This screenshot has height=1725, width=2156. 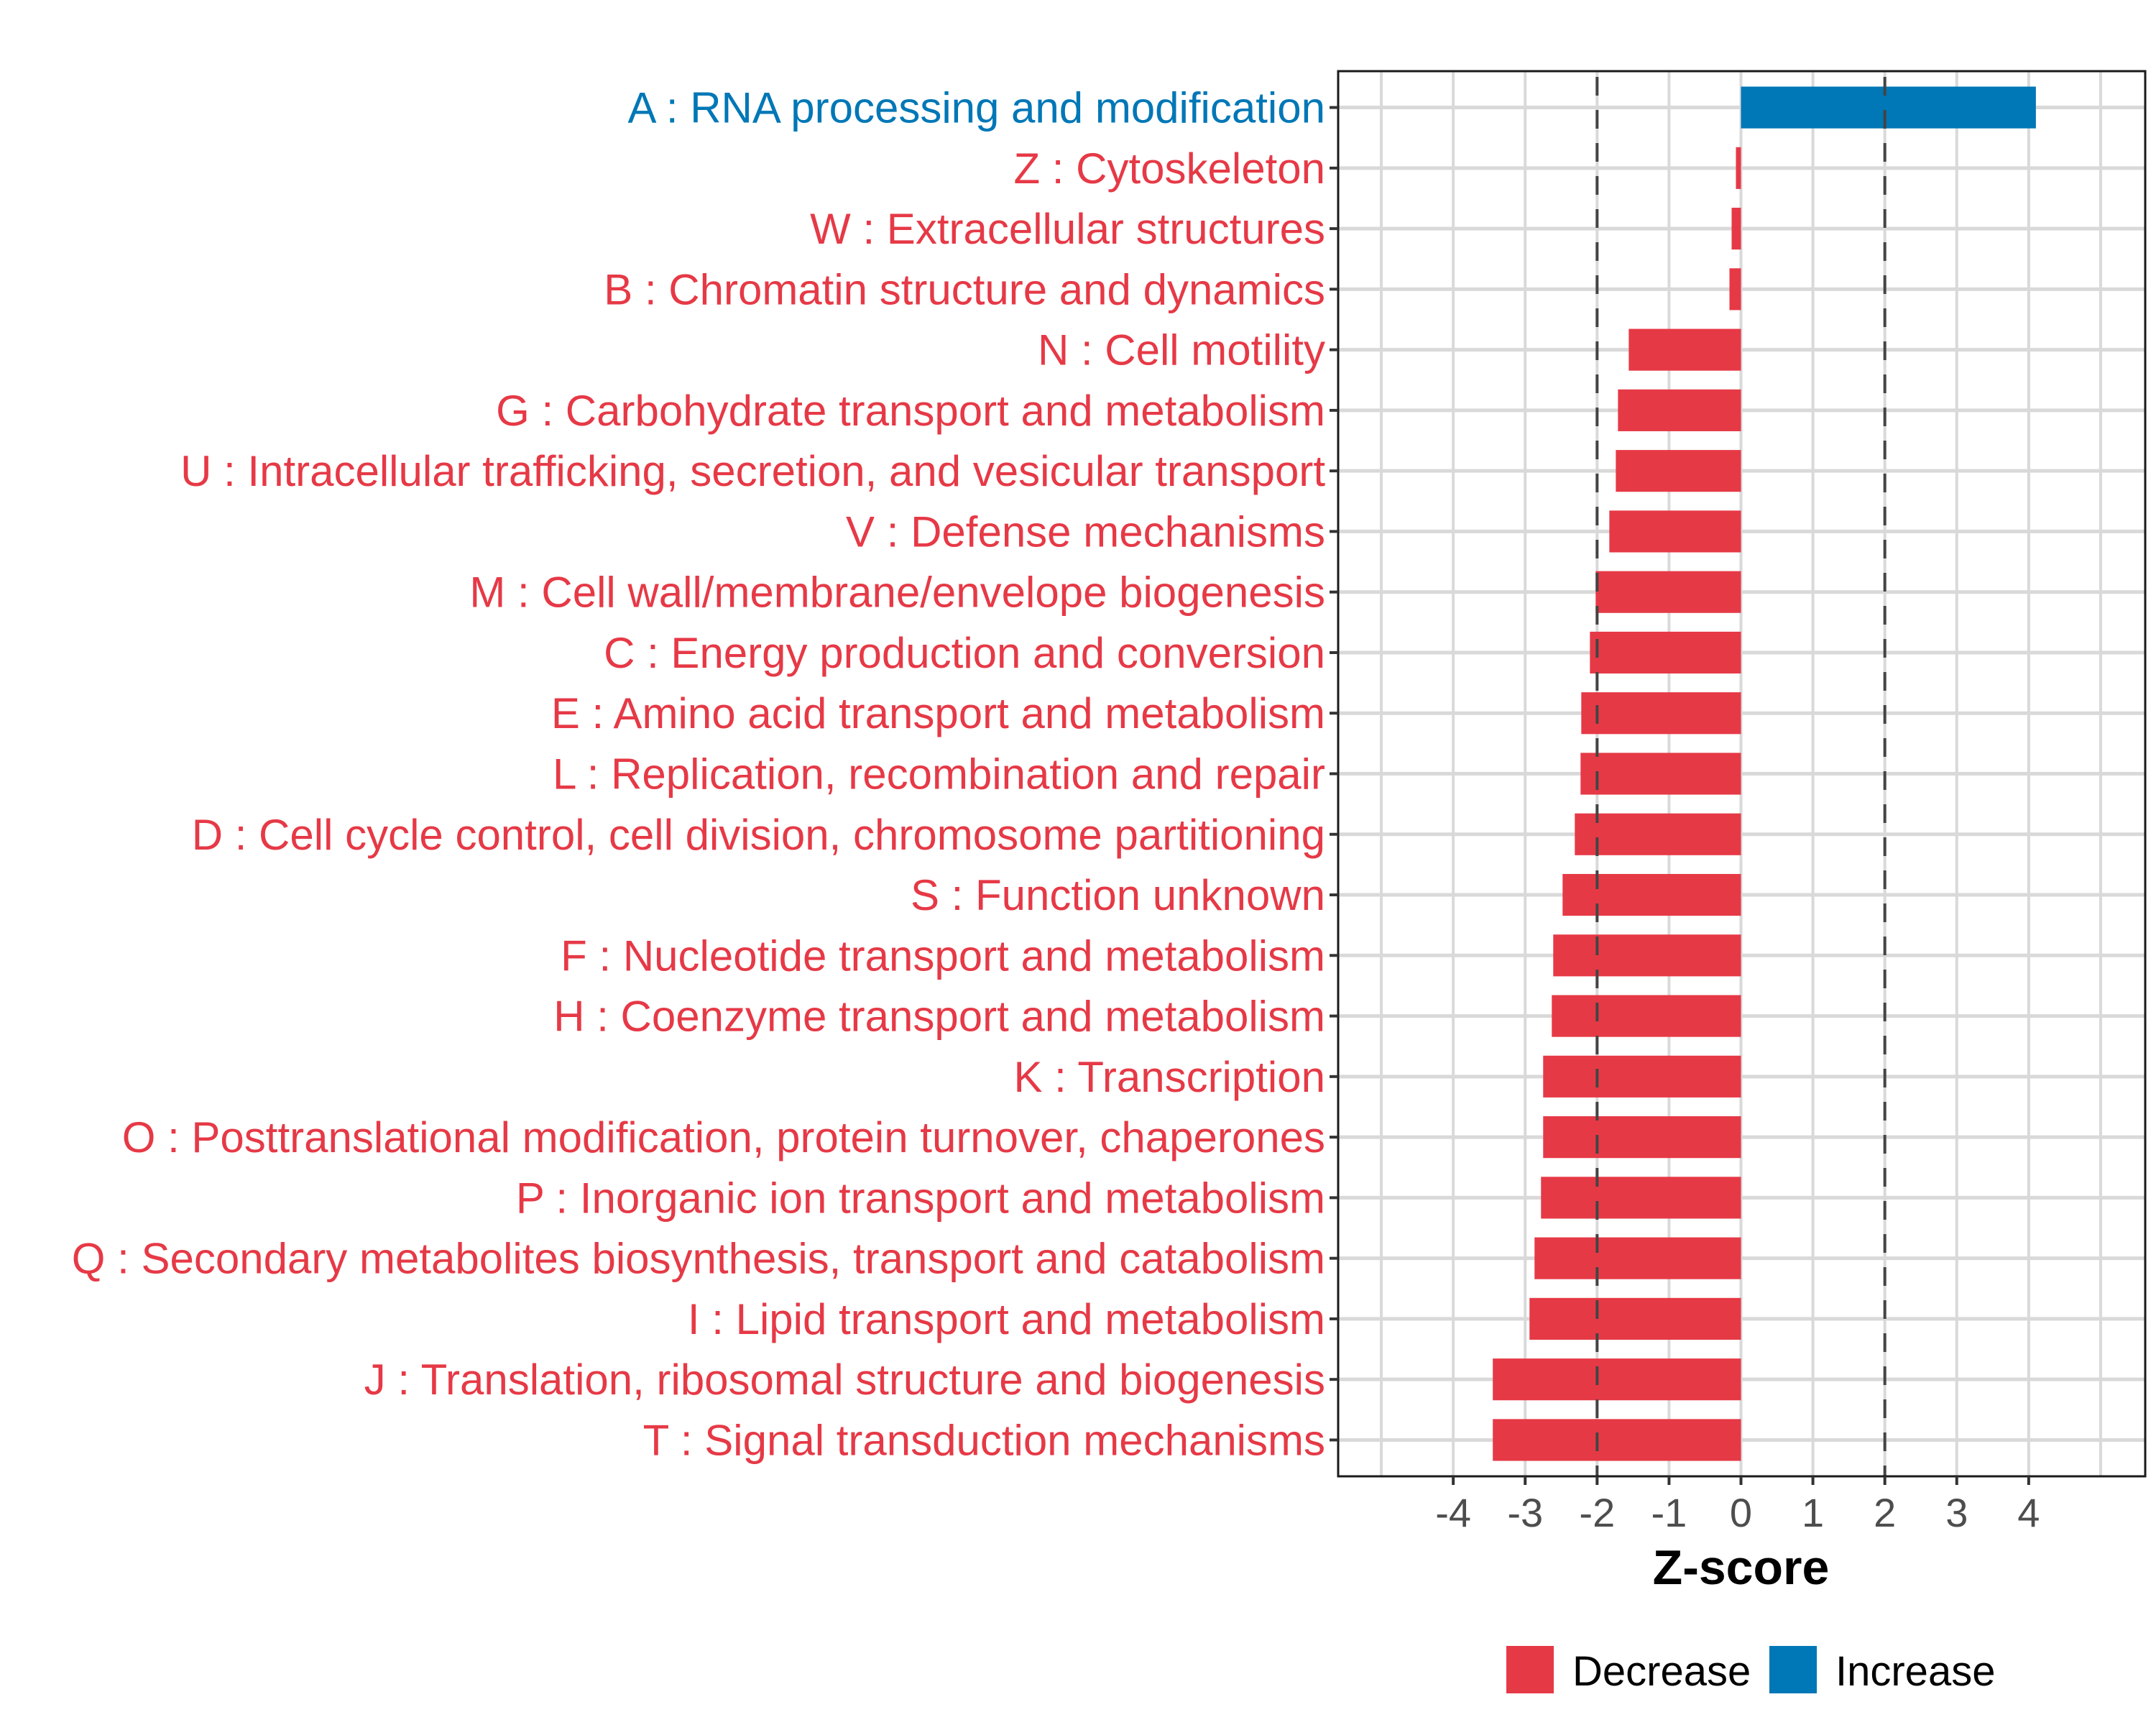 I want to click on y-tick-label: H : Coenzyme transport and metabolism, so click(x=939, y=1017).